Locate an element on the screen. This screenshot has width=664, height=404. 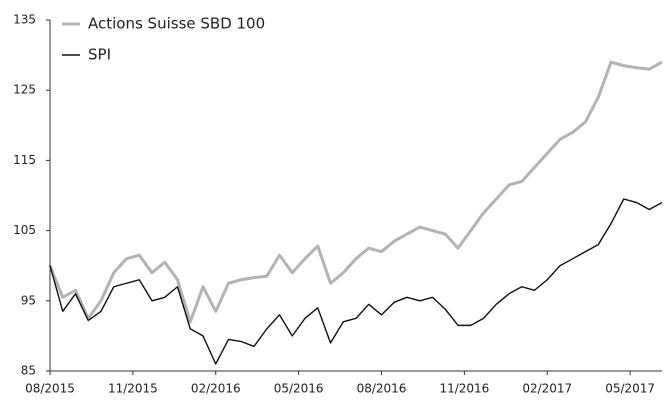
x-tick-label: 11/2016 is located at coordinates (464, 389).